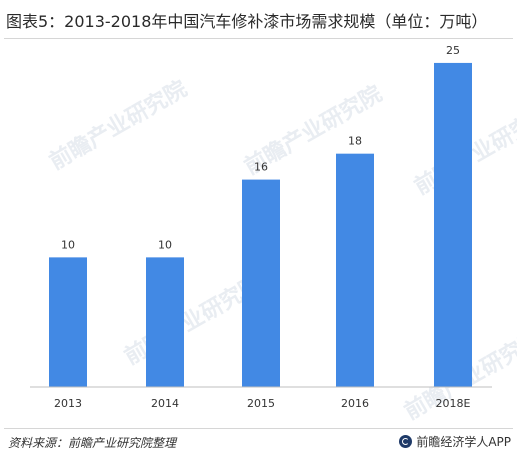 The width and height of the screenshot is (517, 460). I want to click on footer-divider, so click(258, 428).